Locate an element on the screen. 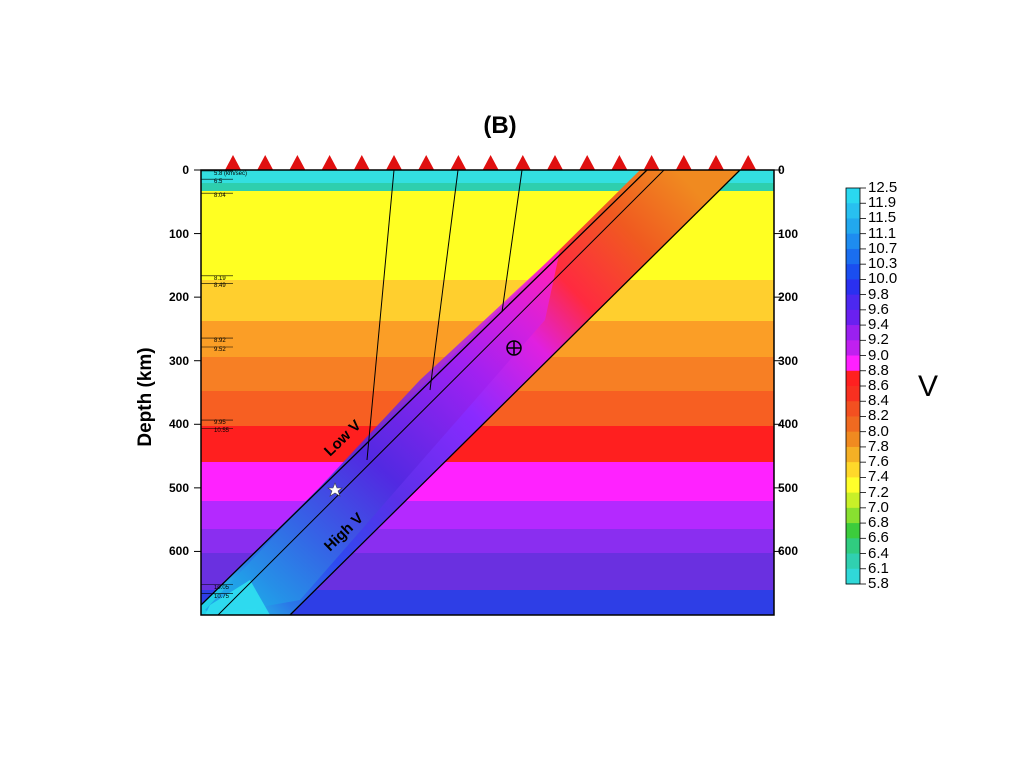  layer-velocity-note: 9.95 is located at coordinates (220, 423).